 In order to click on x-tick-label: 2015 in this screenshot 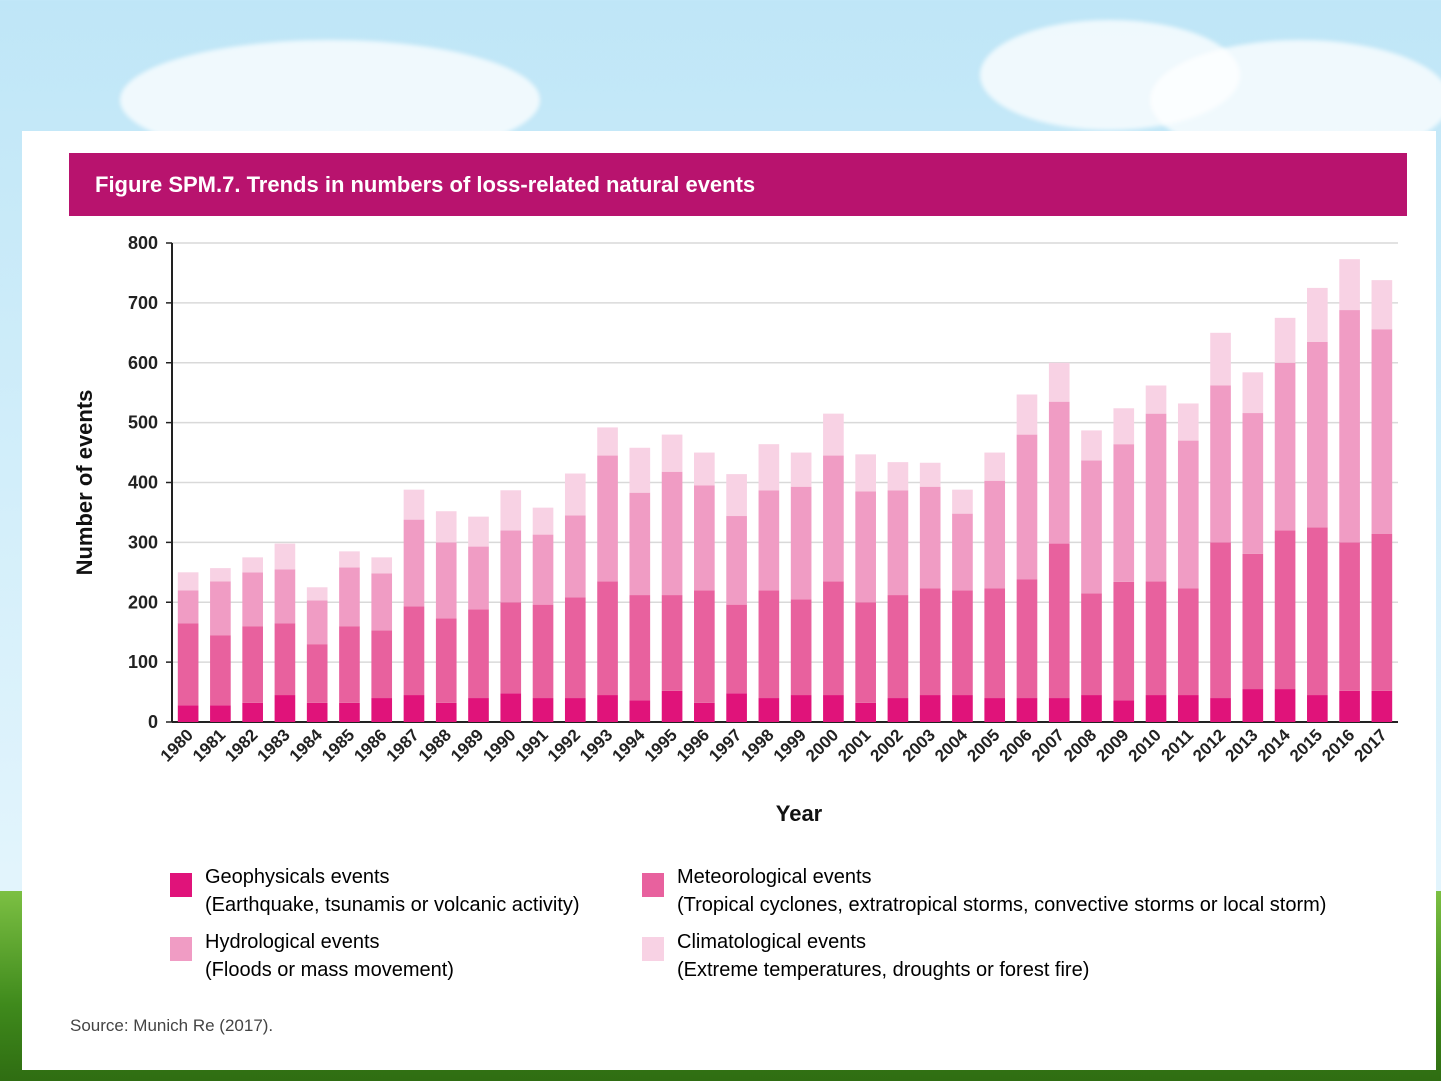, I will do `click(1306, 745)`.